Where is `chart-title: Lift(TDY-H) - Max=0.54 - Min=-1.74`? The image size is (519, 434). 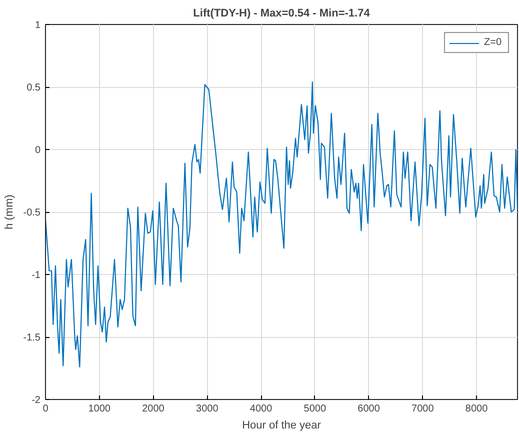
chart-title: Lift(TDY-H) - Max=0.54 - Min=-1.74 is located at coordinates (282, 14).